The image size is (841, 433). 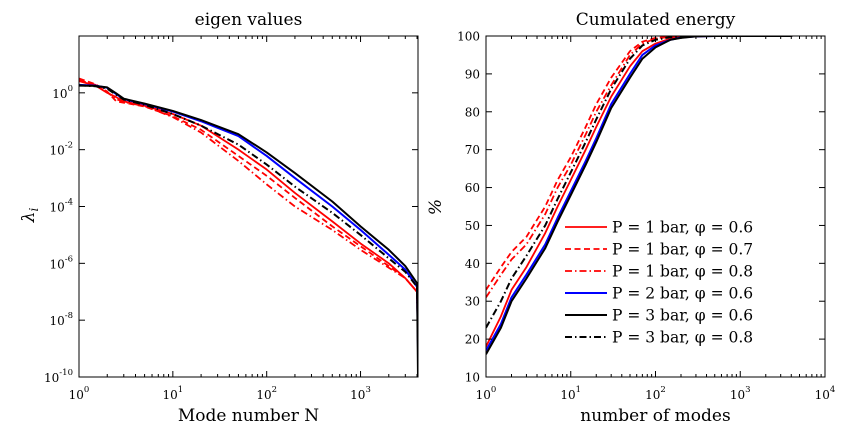 What do you see at coordinates (472, 302) in the screenshot?
I see `y-tick-label: 30` at bounding box center [472, 302].